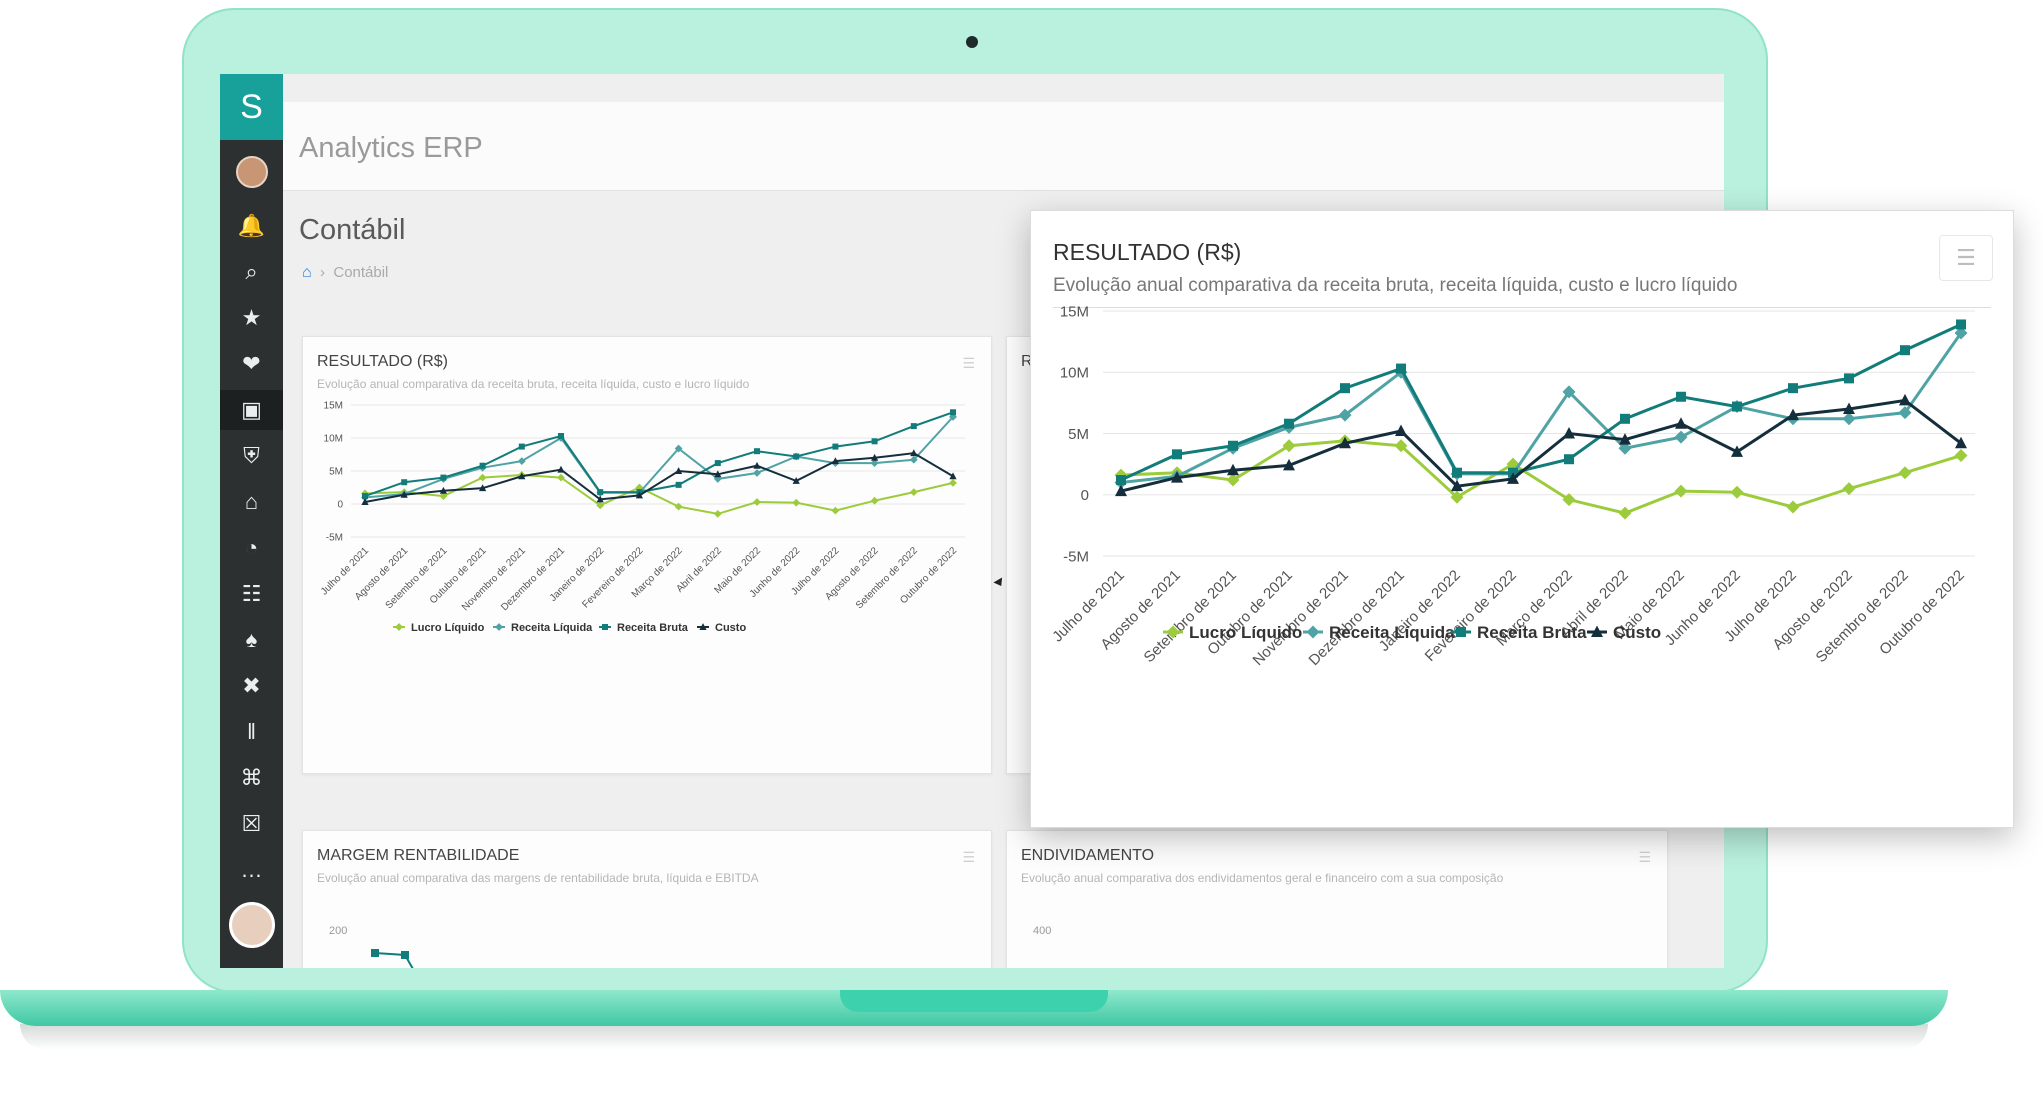  What do you see at coordinates (252, 172) in the screenshot?
I see `user-avatar-small` at bounding box center [252, 172].